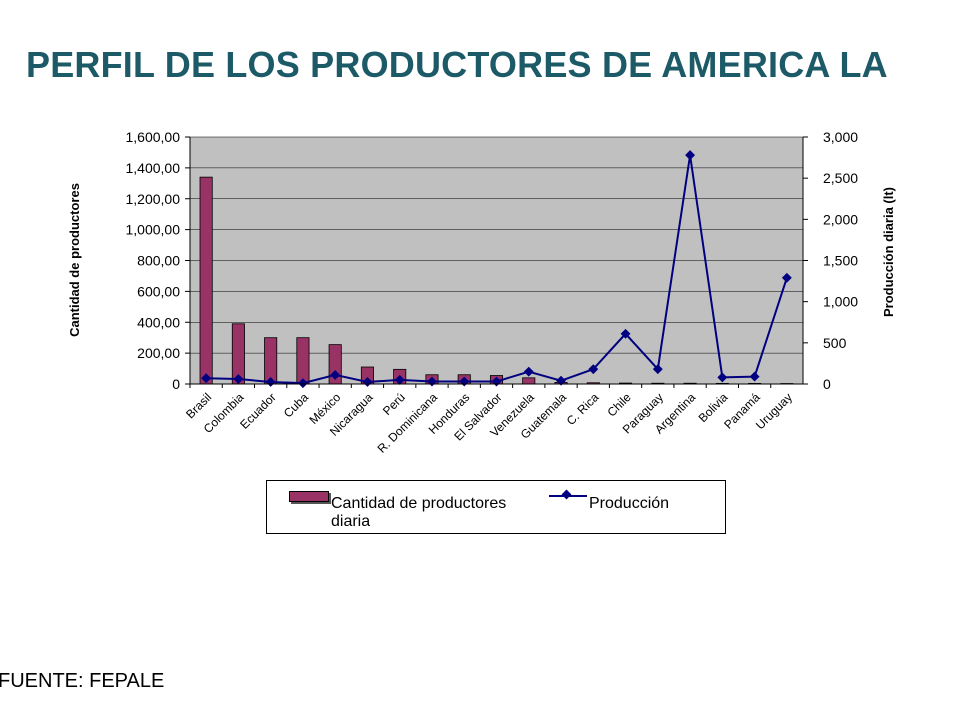 This screenshot has height=720, width=960. What do you see at coordinates (176, 384) in the screenshot?
I see `y-tick-label: 0` at bounding box center [176, 384].